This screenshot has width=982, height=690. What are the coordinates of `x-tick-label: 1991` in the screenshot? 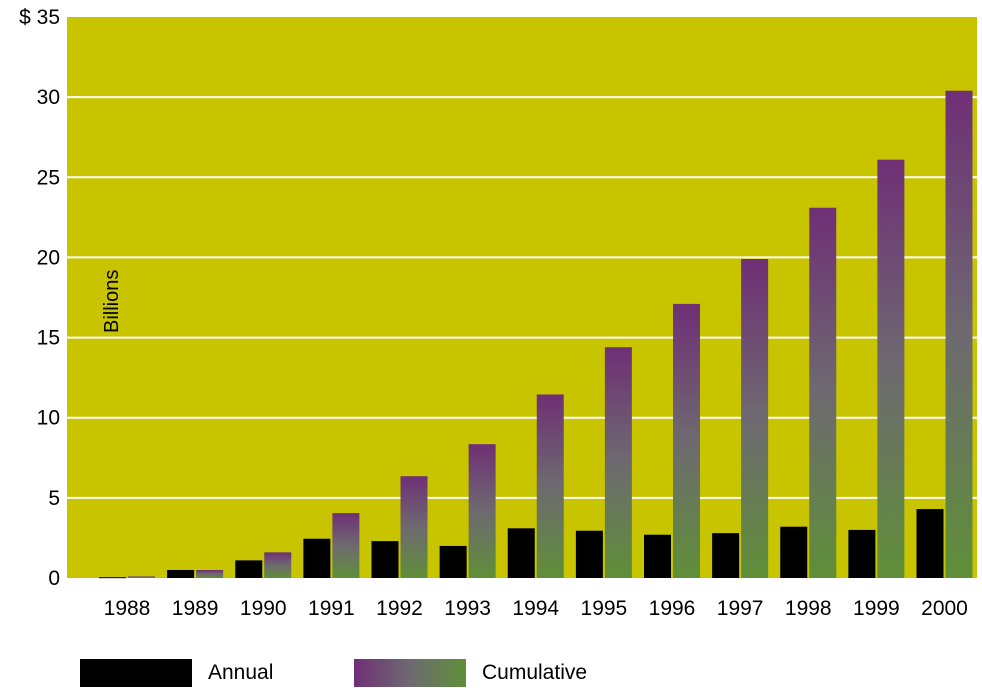 It's located at (331, 608).